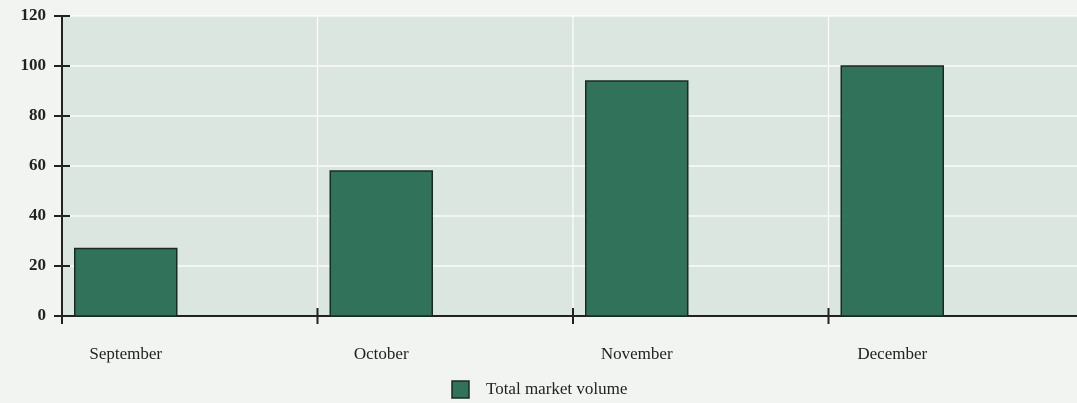 The width and height of the screenshot is (1077, 403). I want to click on y-tick-label: 60, so click(37, 164).